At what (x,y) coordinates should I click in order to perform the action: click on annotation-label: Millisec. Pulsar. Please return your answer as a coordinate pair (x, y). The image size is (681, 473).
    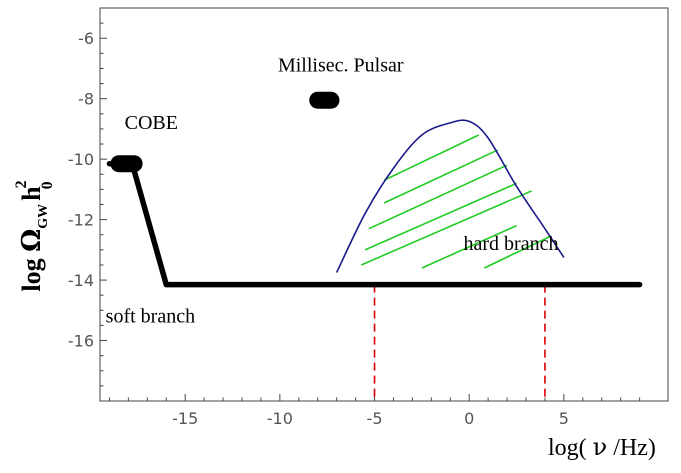
    Looking at the image, I should click on (341, 65).